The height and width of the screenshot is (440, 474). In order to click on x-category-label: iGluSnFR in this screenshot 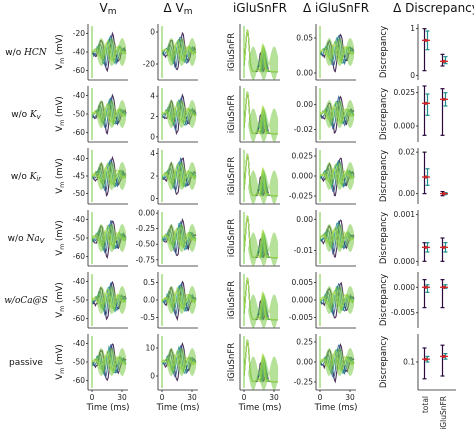, I will do `click(443, 413)`.